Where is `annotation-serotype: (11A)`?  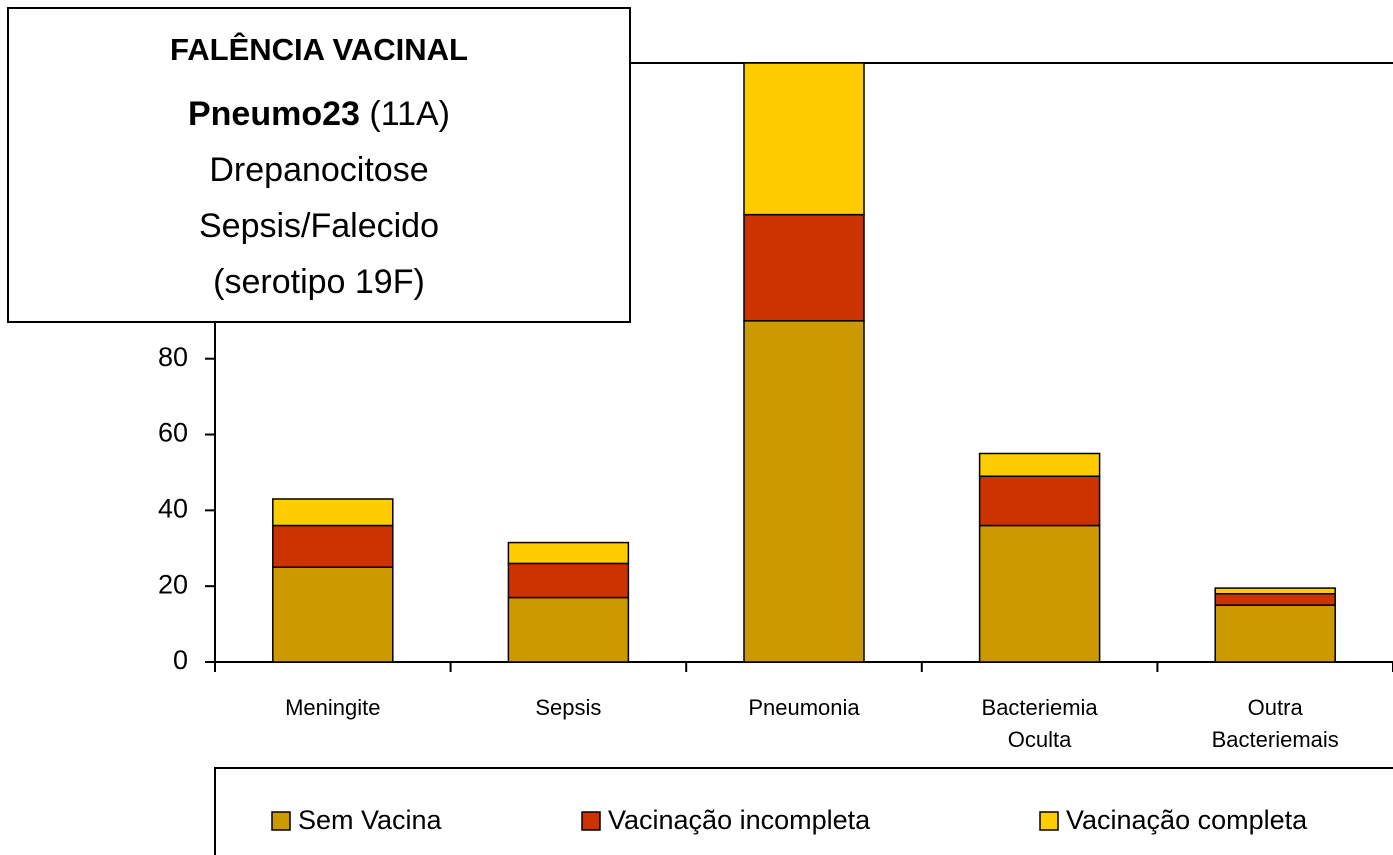 annotation-serotype: (11A) is located at coordinates (409, 114).